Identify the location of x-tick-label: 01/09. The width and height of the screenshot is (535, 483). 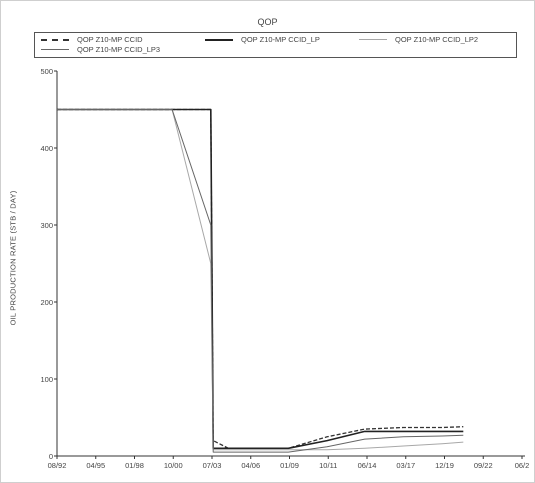
(289, 465).